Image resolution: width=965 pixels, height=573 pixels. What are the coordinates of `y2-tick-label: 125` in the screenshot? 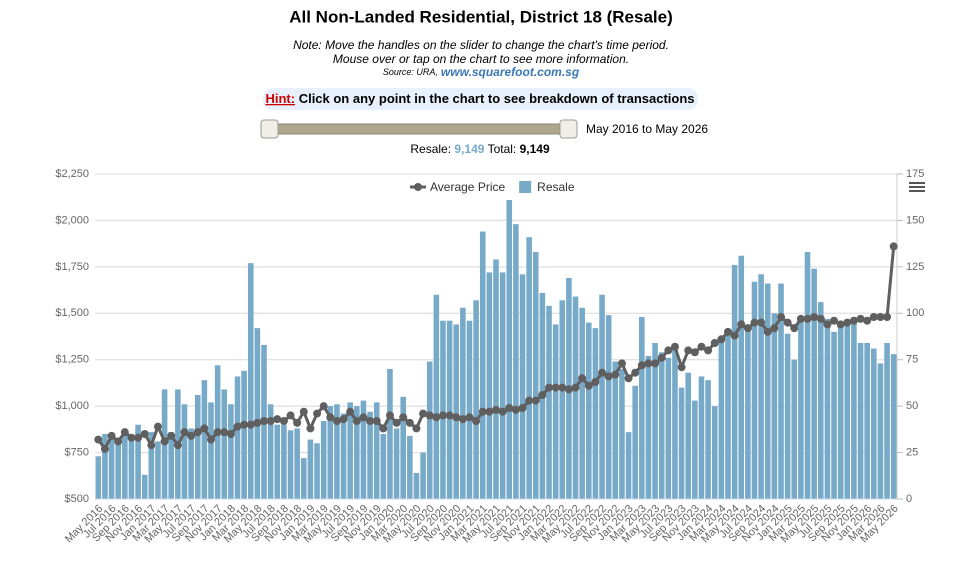 It's located at (915, 267).